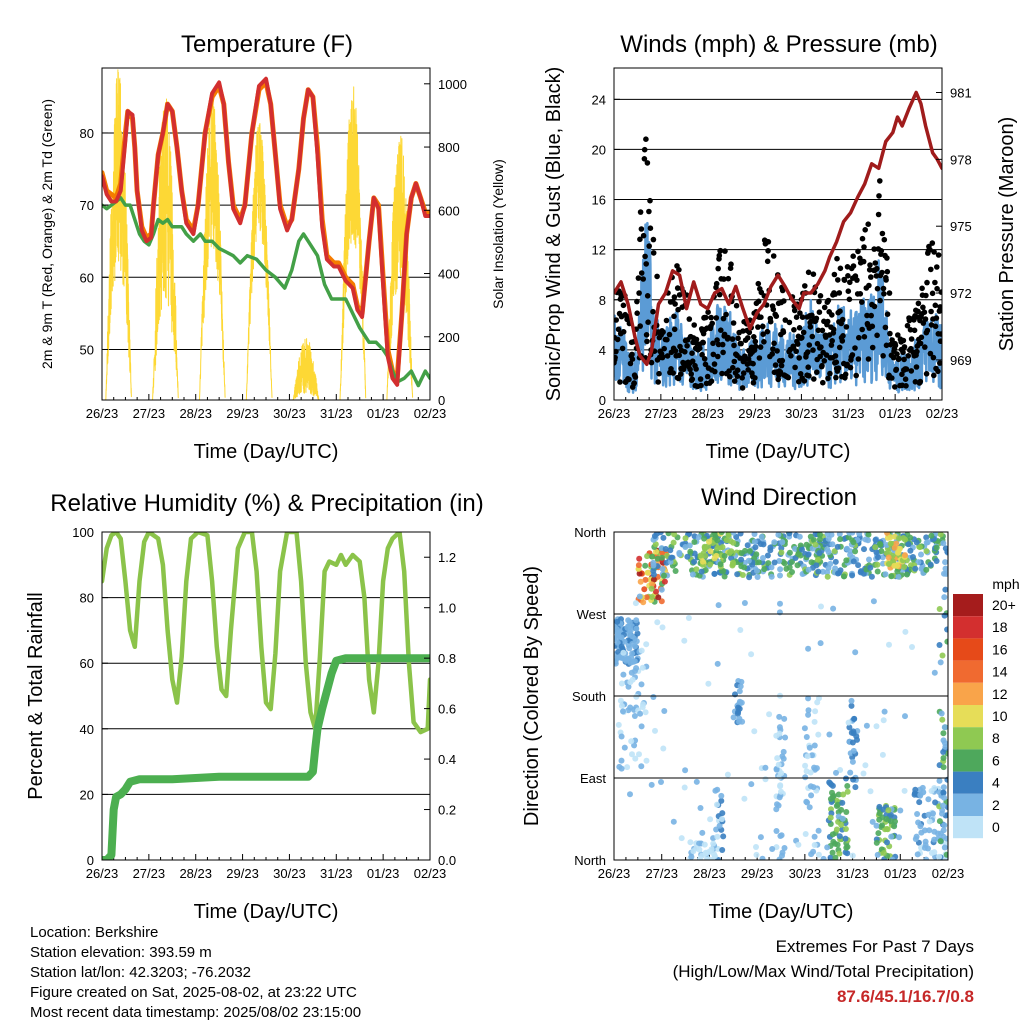 This screenshot has width=1024, height=1024. Describe the element at coordinates (498, 234) in the screenshot. I see `y2-axis-label: Solar Insolation (Yellow)` at that location.